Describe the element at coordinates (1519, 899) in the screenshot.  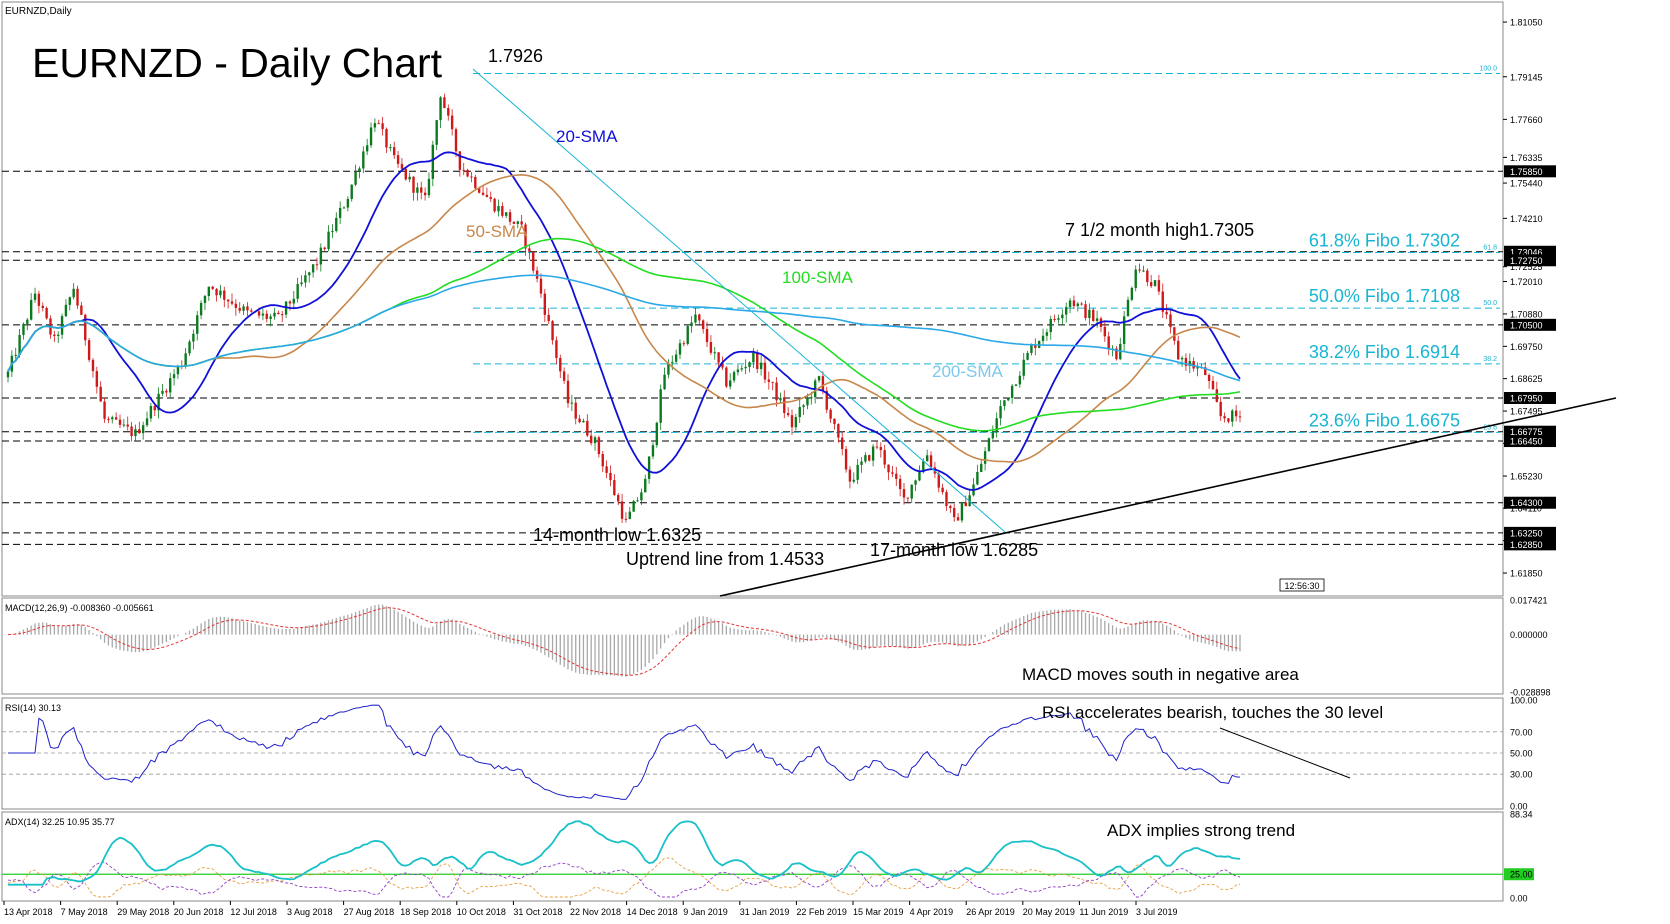
I see `adx-tick-label: 0.00` at that location.